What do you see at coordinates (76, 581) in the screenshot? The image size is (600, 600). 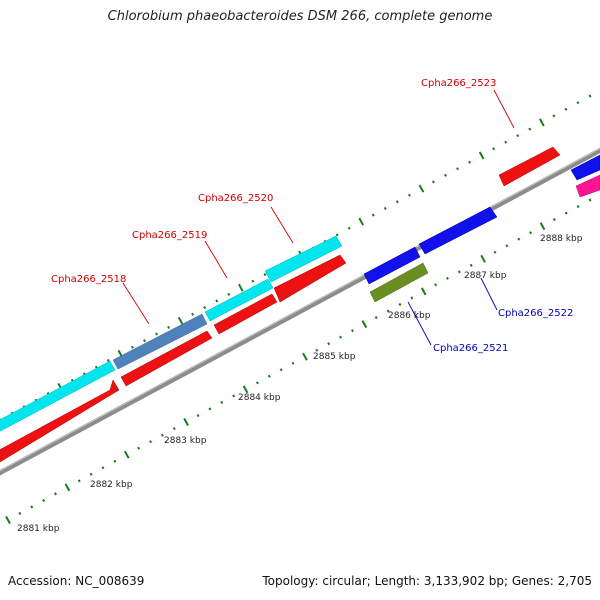 I see `accession-text: Accession: NC_008639` at bounding box center [76, 581].